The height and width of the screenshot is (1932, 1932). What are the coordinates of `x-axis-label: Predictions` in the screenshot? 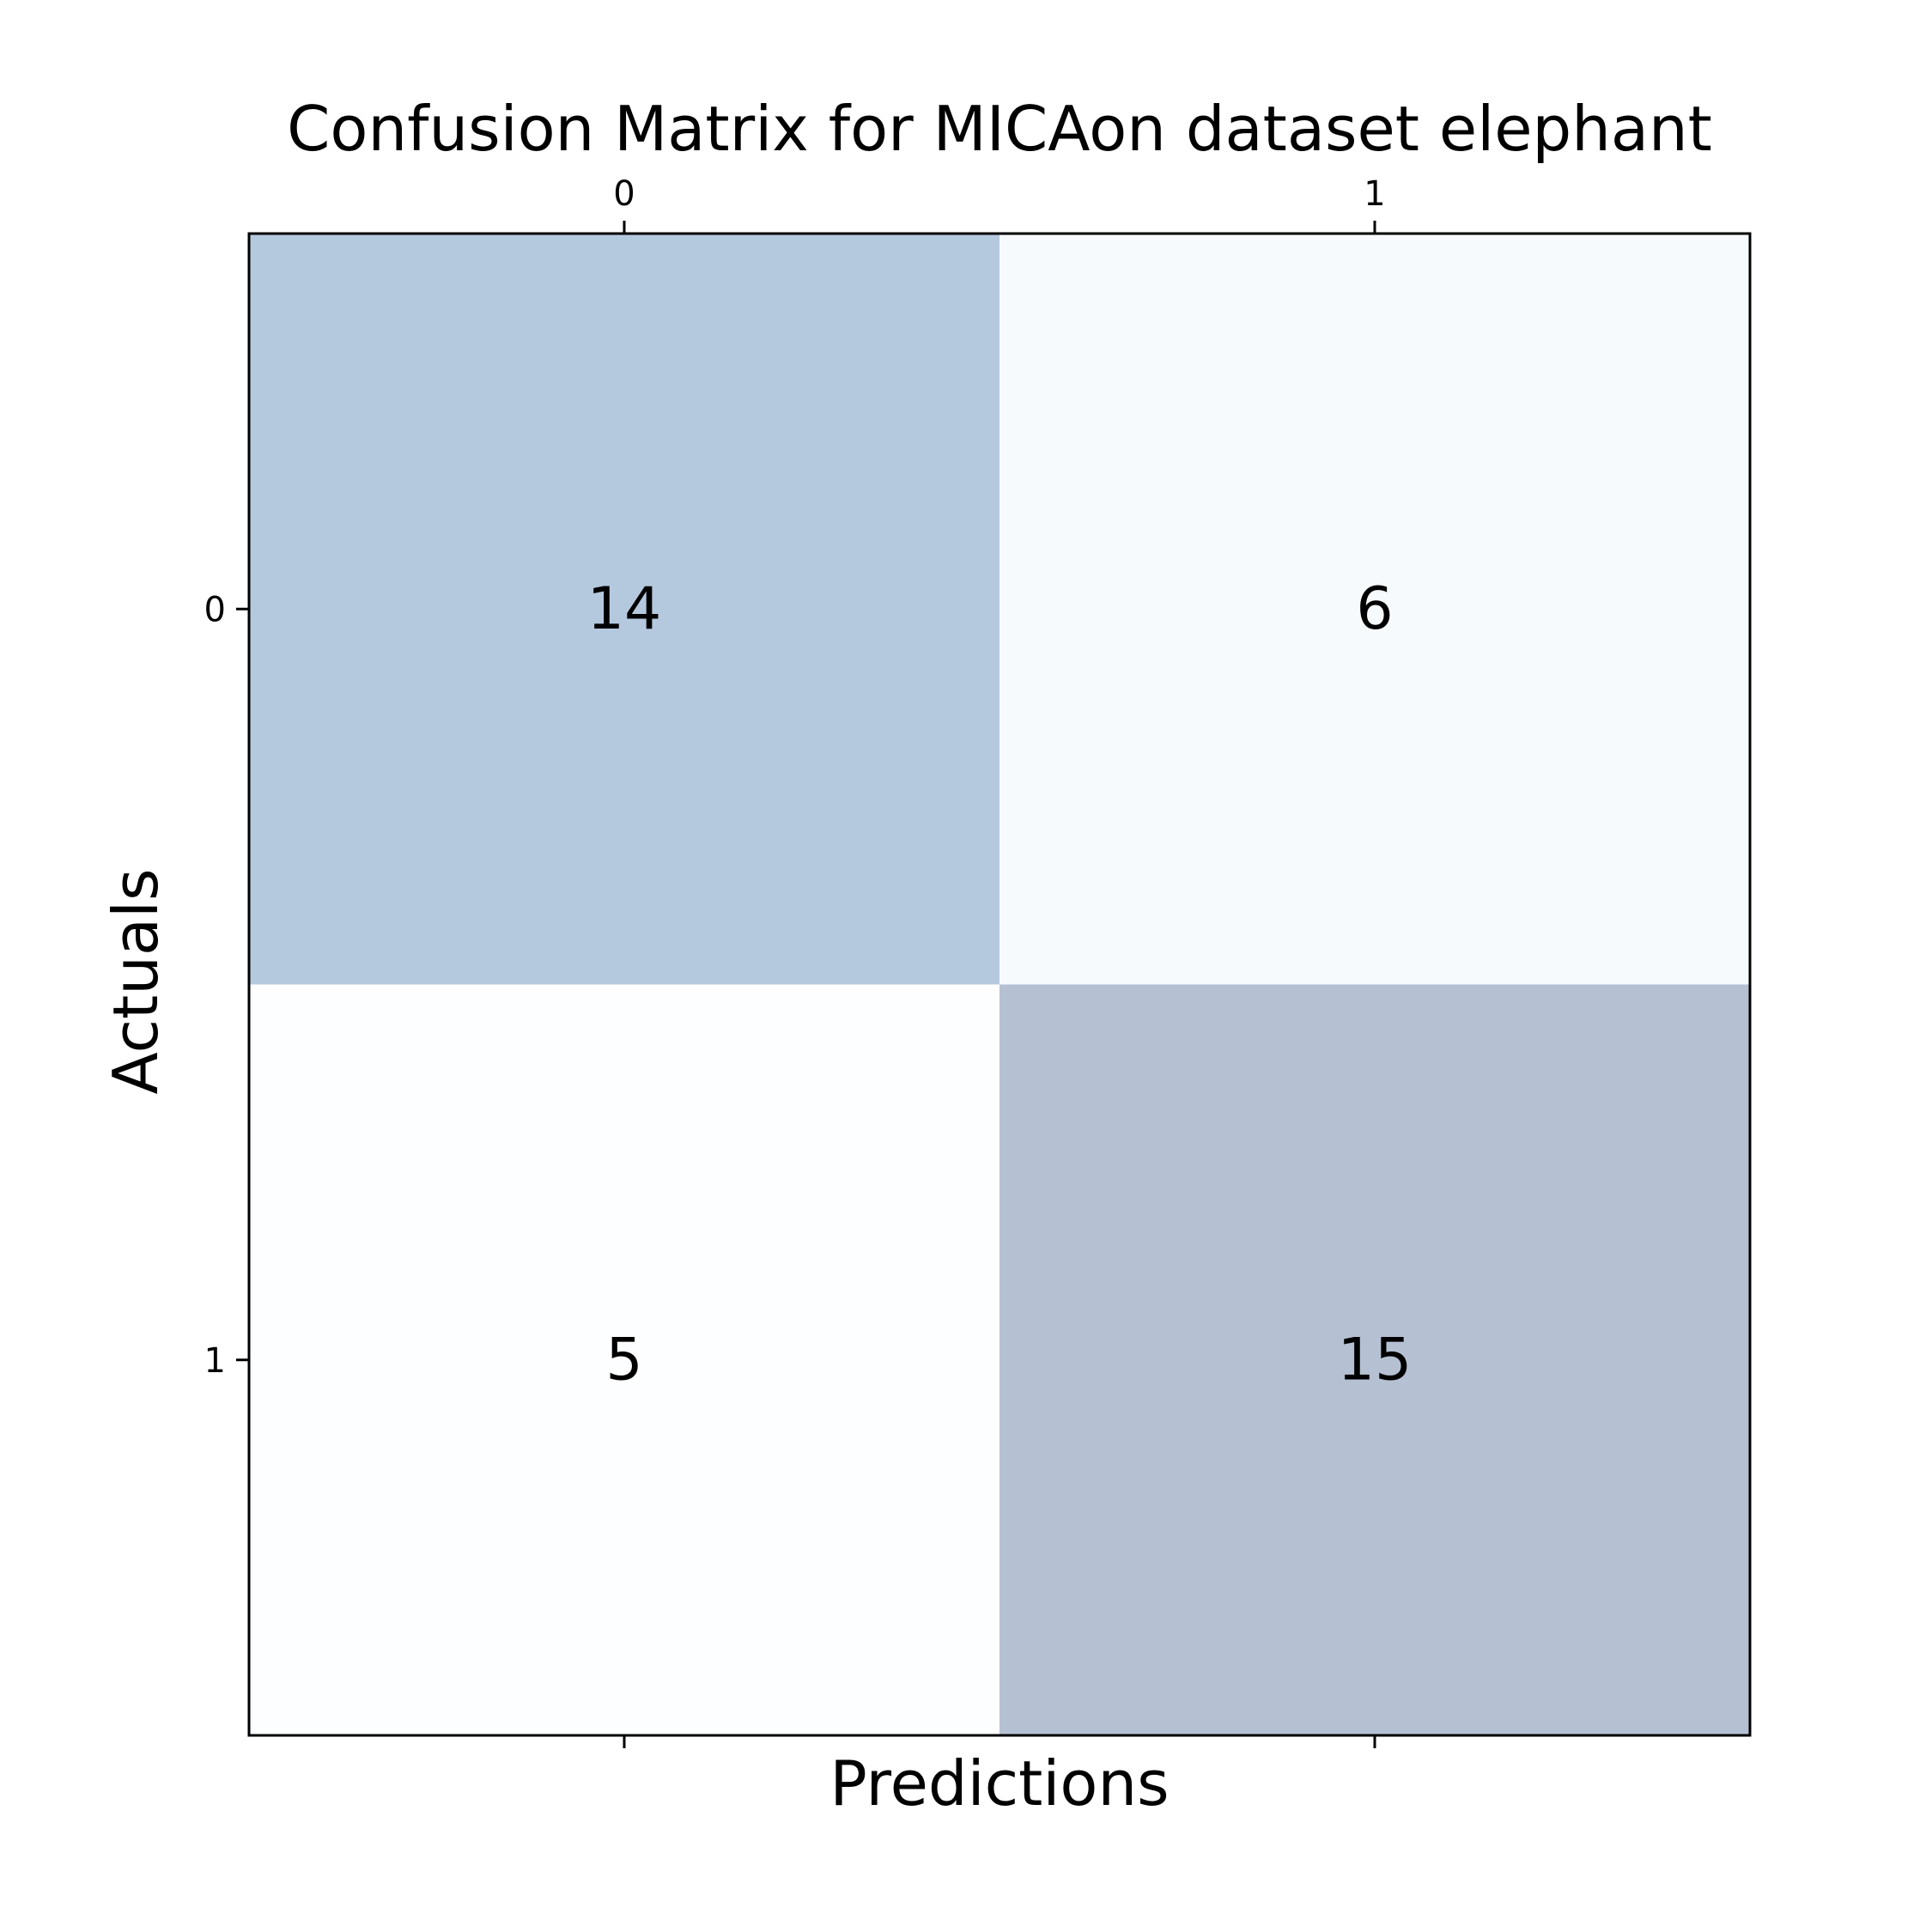 It's located at (999, 1784).